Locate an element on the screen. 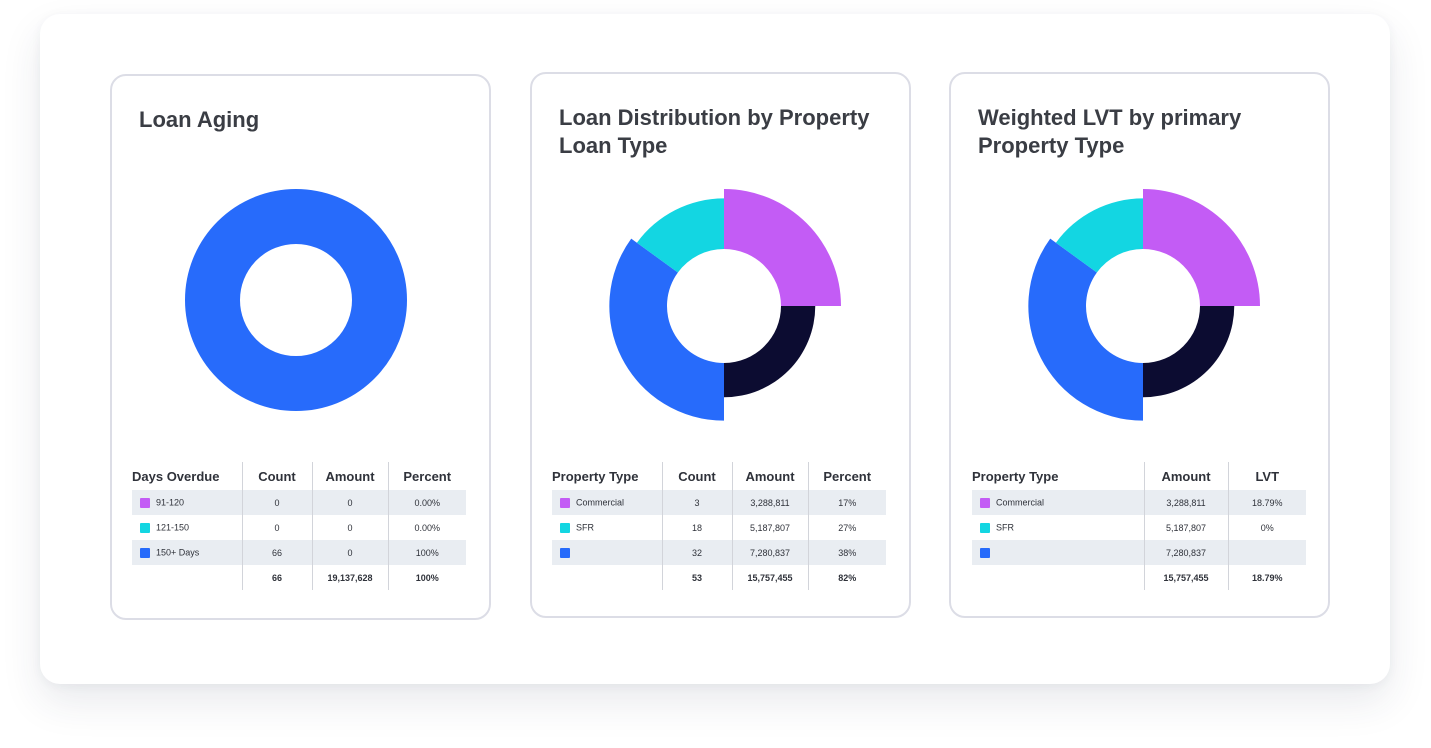  percent-cell: 100% is located at coordinates (426, 552).